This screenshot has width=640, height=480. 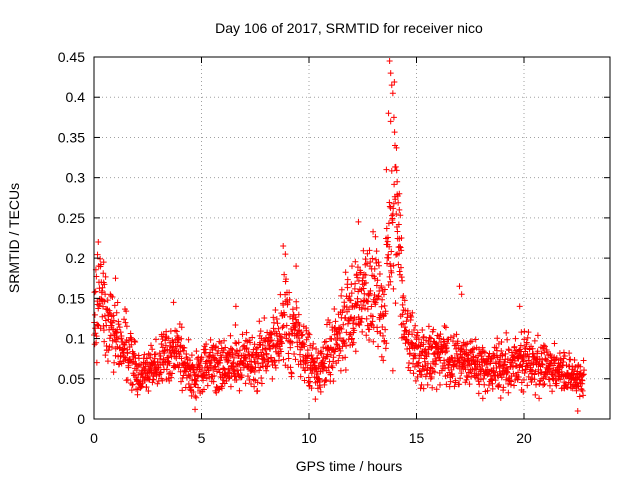 What do you see at coordinates (71, 218) in the screenshot?
I see `y-tick-label: 0.25` at bounding box center [71, 218].